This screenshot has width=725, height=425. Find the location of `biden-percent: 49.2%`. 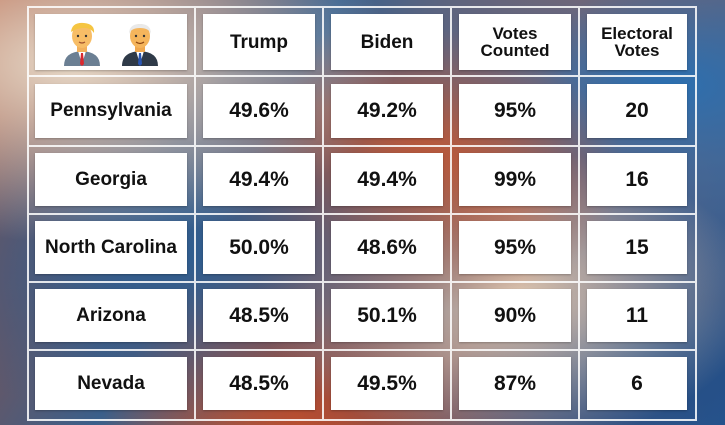

biden-percent: 49.2% is located at coordinates (387, 110).